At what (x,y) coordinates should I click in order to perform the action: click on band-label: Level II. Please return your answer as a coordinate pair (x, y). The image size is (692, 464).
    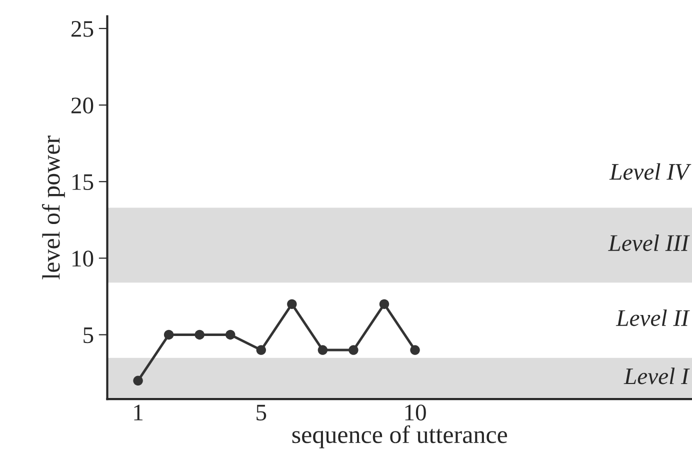
    Looking at the image, I should click on (653, 317).